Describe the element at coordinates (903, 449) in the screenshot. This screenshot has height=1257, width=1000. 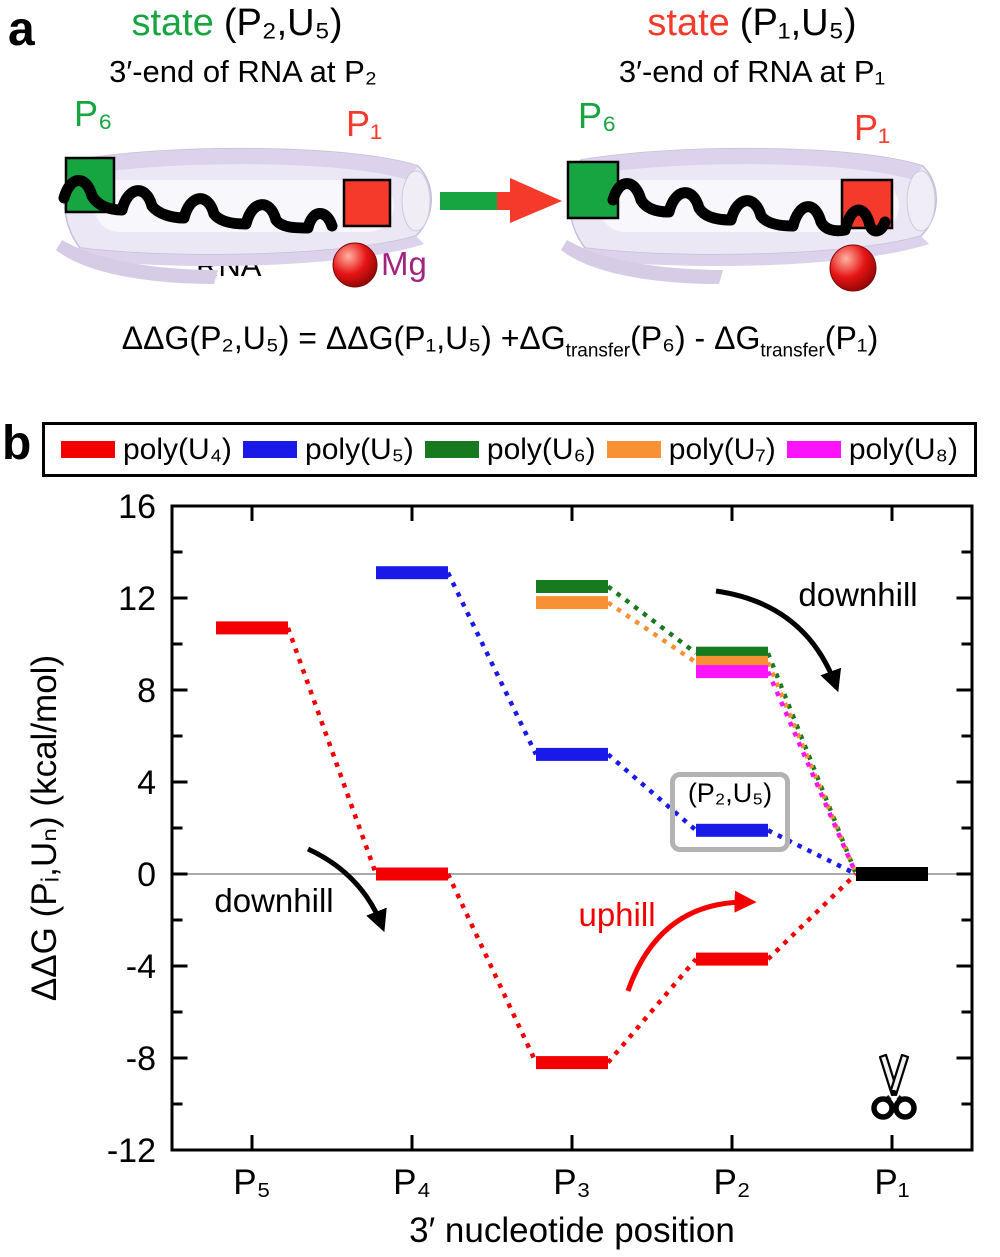
I see `legend-label: poly(U₈)` at that location.